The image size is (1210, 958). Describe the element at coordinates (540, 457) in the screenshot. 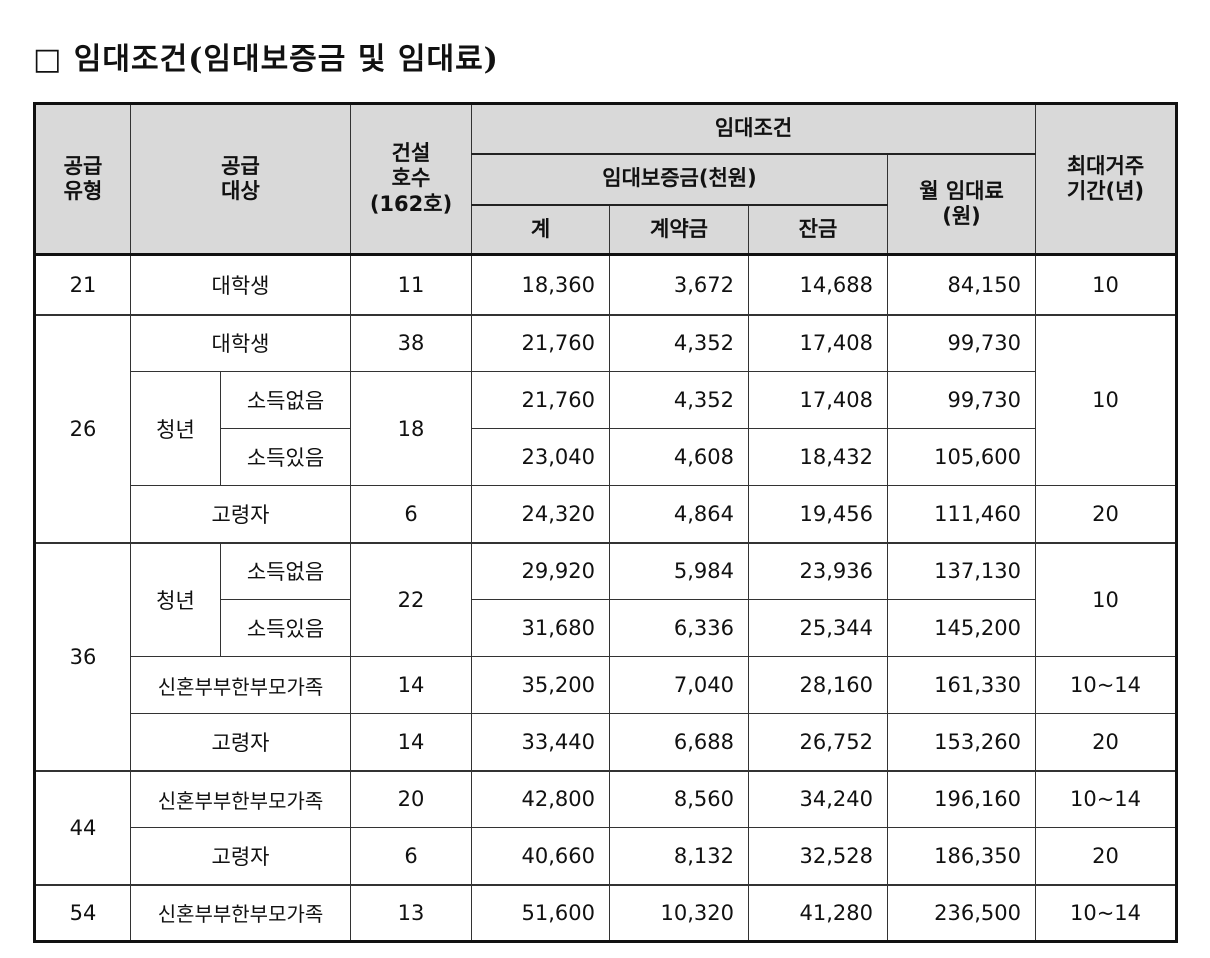

I see `total-cell: 23,040` at that location.